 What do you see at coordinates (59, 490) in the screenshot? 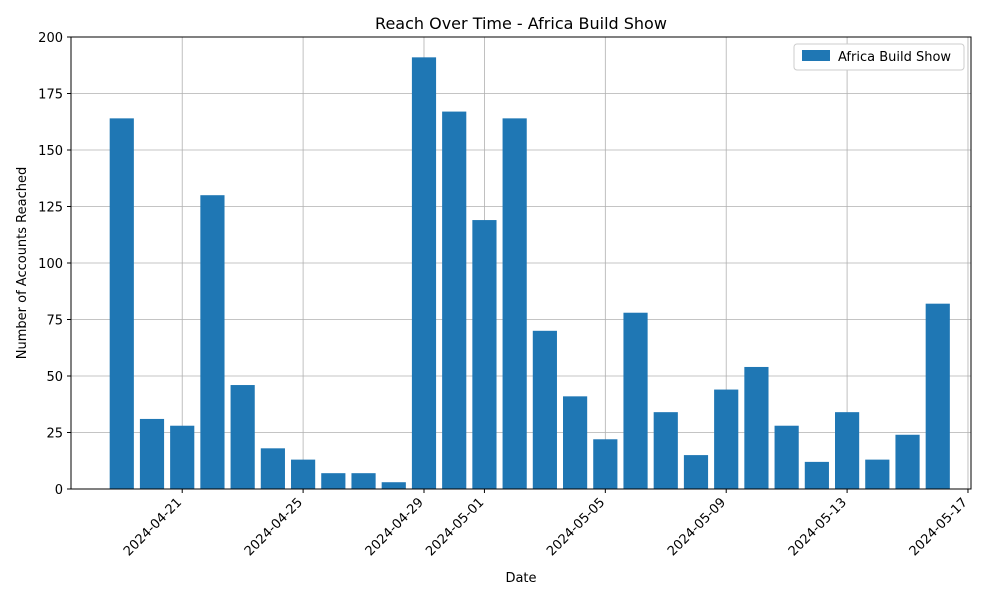
I see `y-tick-label: 0` at bounding box center [59, 490].